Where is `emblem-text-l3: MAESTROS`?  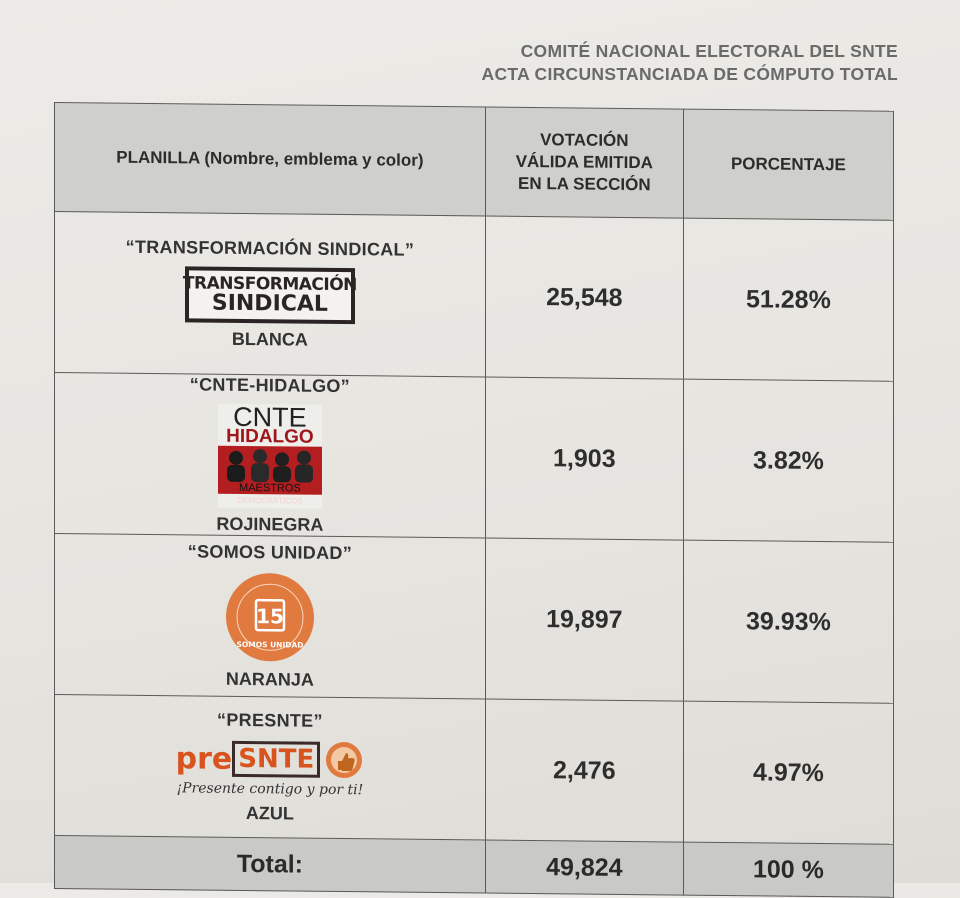
emblem-text-l3: MAESTROS is located at coordinates (270, 488).